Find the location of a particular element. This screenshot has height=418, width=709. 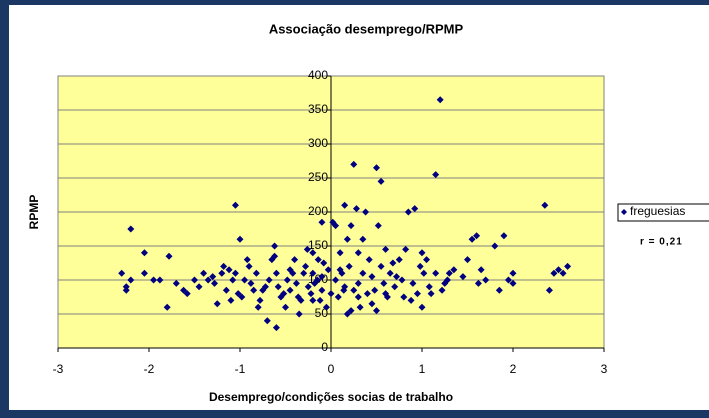

x-tick-label: 1 is located at coordinates (422, 369).